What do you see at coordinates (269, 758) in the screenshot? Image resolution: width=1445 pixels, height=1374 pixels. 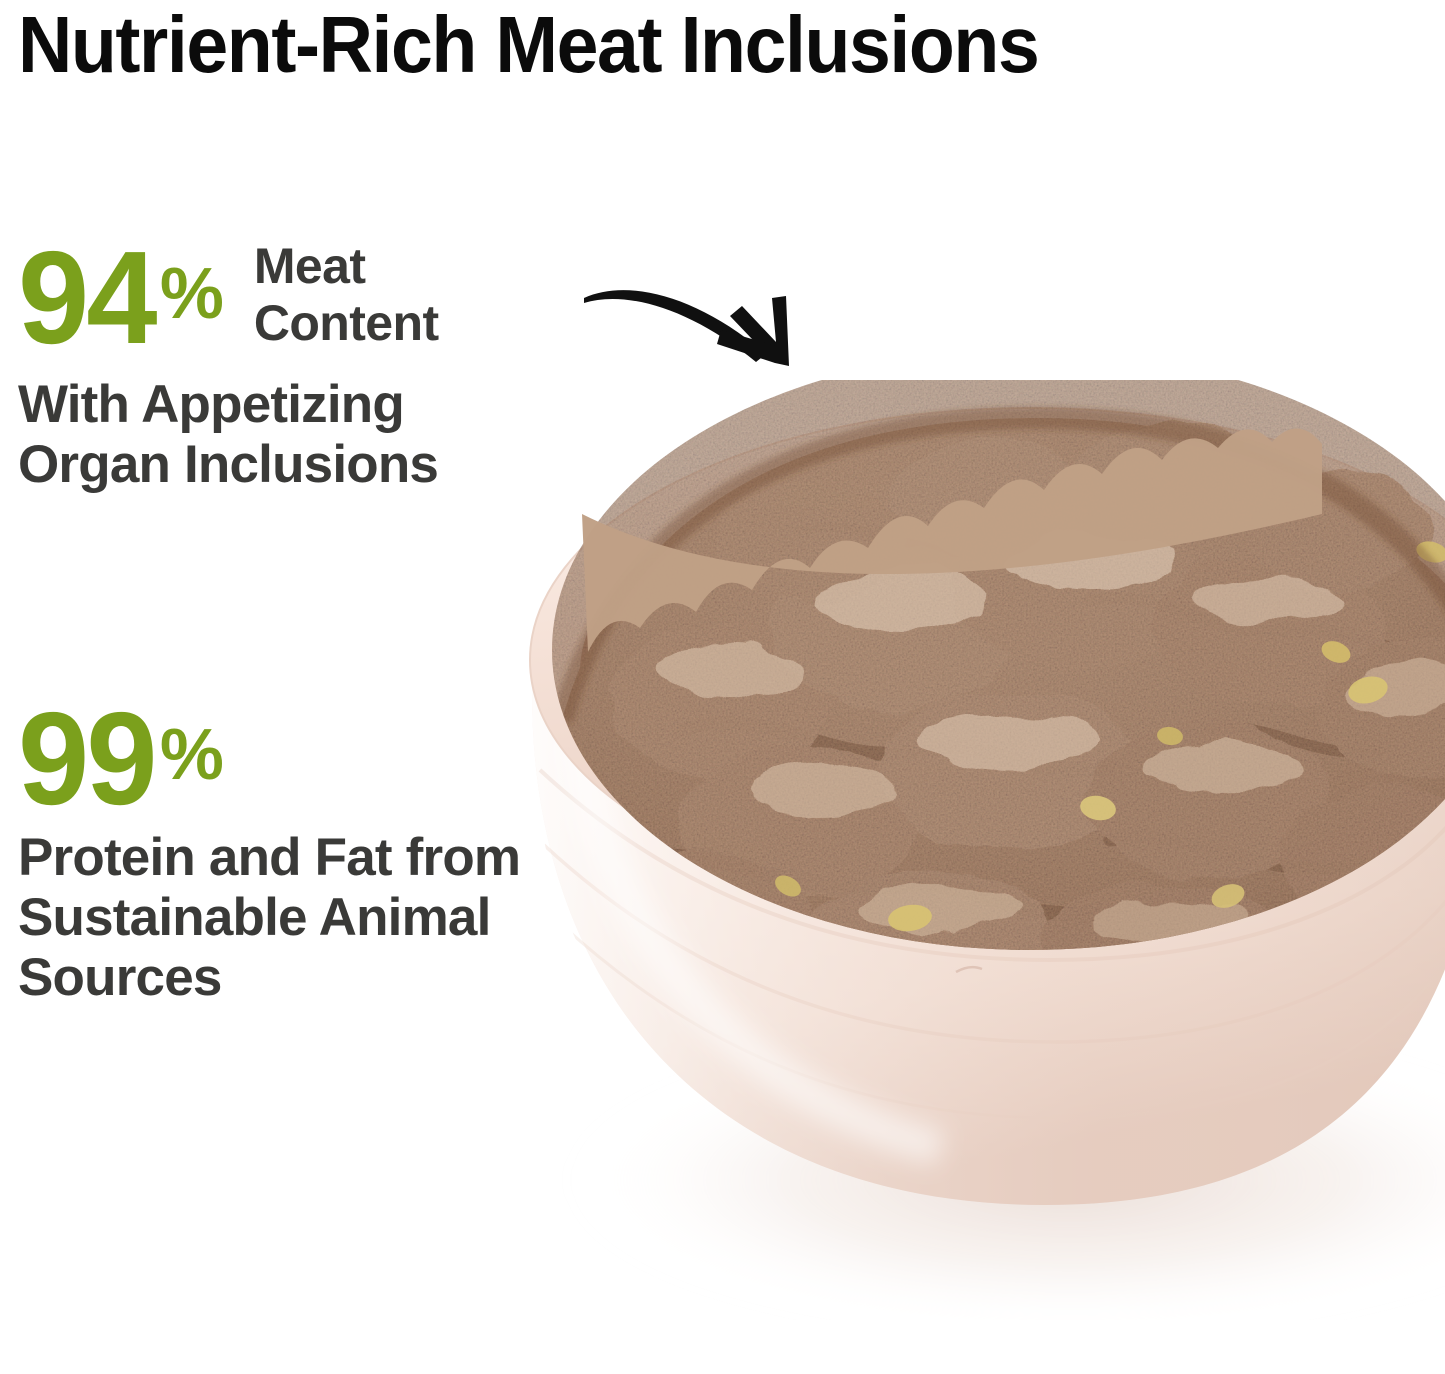 I see `stat-headline-row: 99 %` at bounding box center [269, 758].